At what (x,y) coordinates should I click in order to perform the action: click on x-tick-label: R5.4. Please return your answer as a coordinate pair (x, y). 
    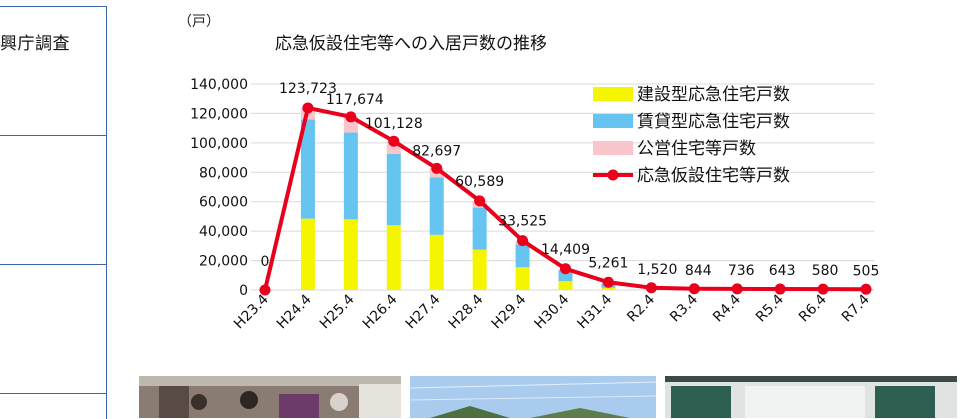
    Looking at the image, I should click on (770, 308).